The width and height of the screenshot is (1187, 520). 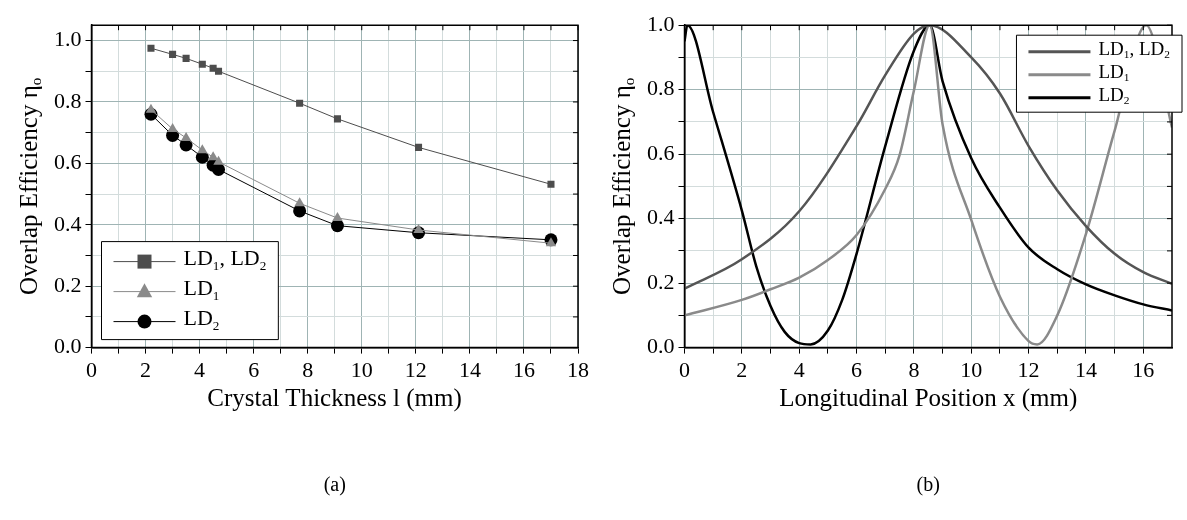 What do you see at coordinates (928, 485) in the screenshot?
I see `text: (b)` at bounding box center [928, 485].